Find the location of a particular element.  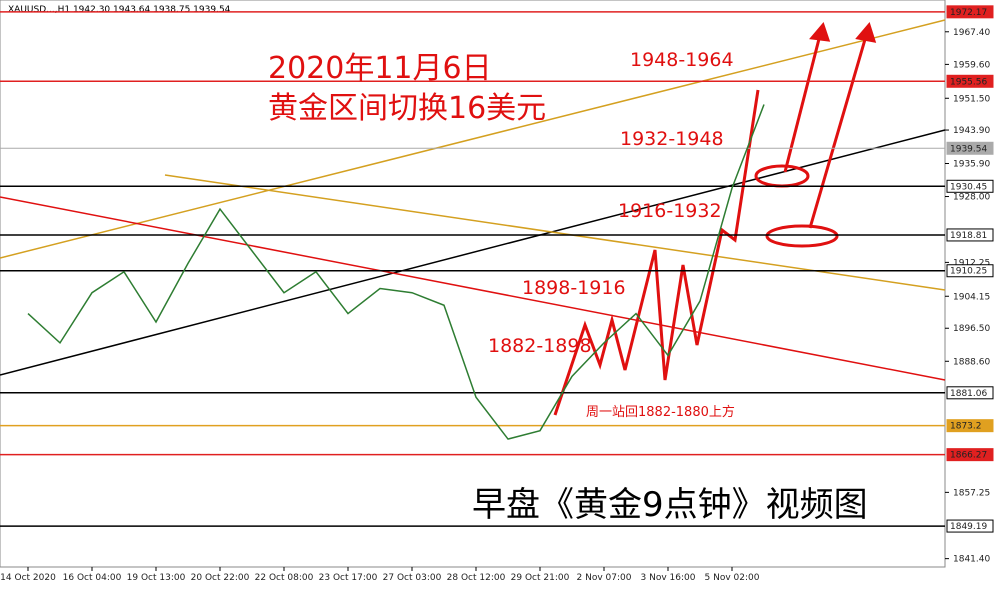

x-tick-label: 3 Nov 16:00 is located at coordinates (668, 578).